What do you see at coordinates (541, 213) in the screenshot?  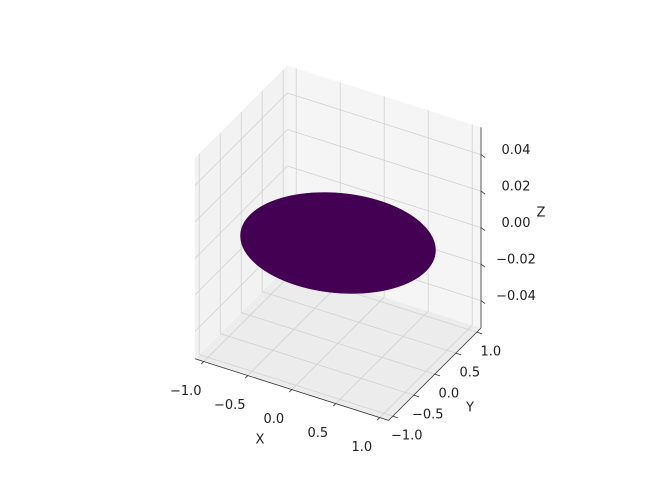 I see `z-axis-label: Z` at bounding box center [541, 213].